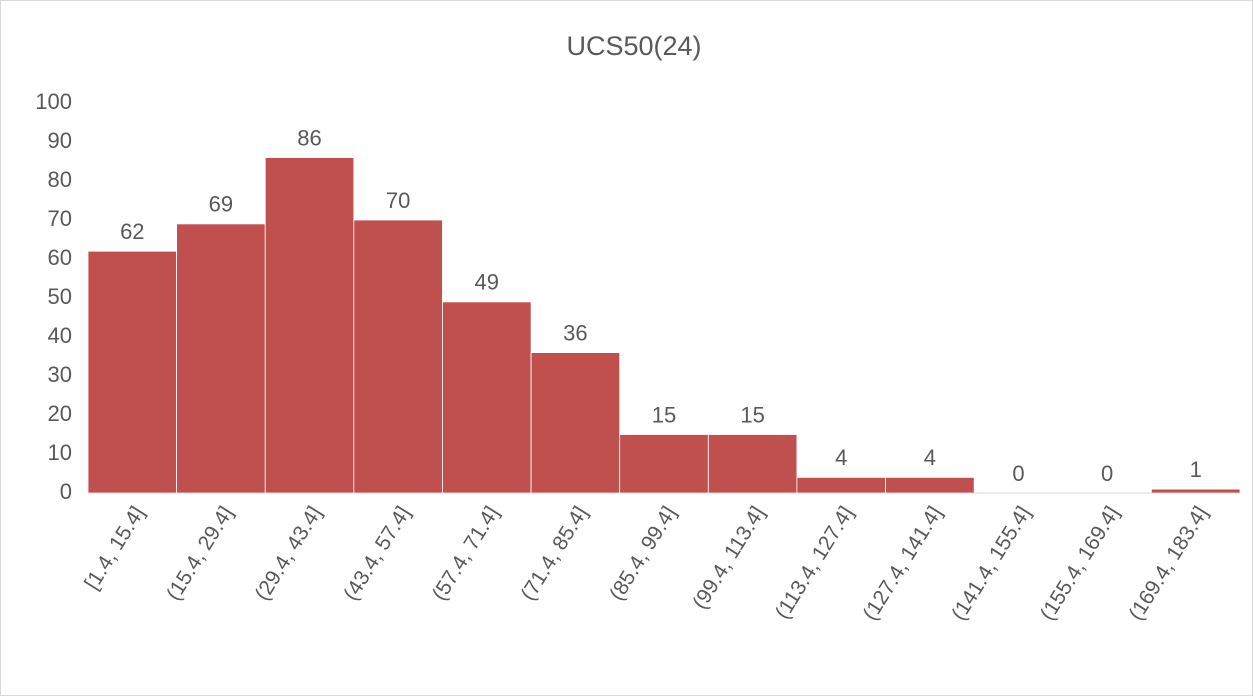 This screenshot has height=696, width=1253. Describe the element at coordinates (398, 200) in the screenshot. I see `value-label: 70` at that location.